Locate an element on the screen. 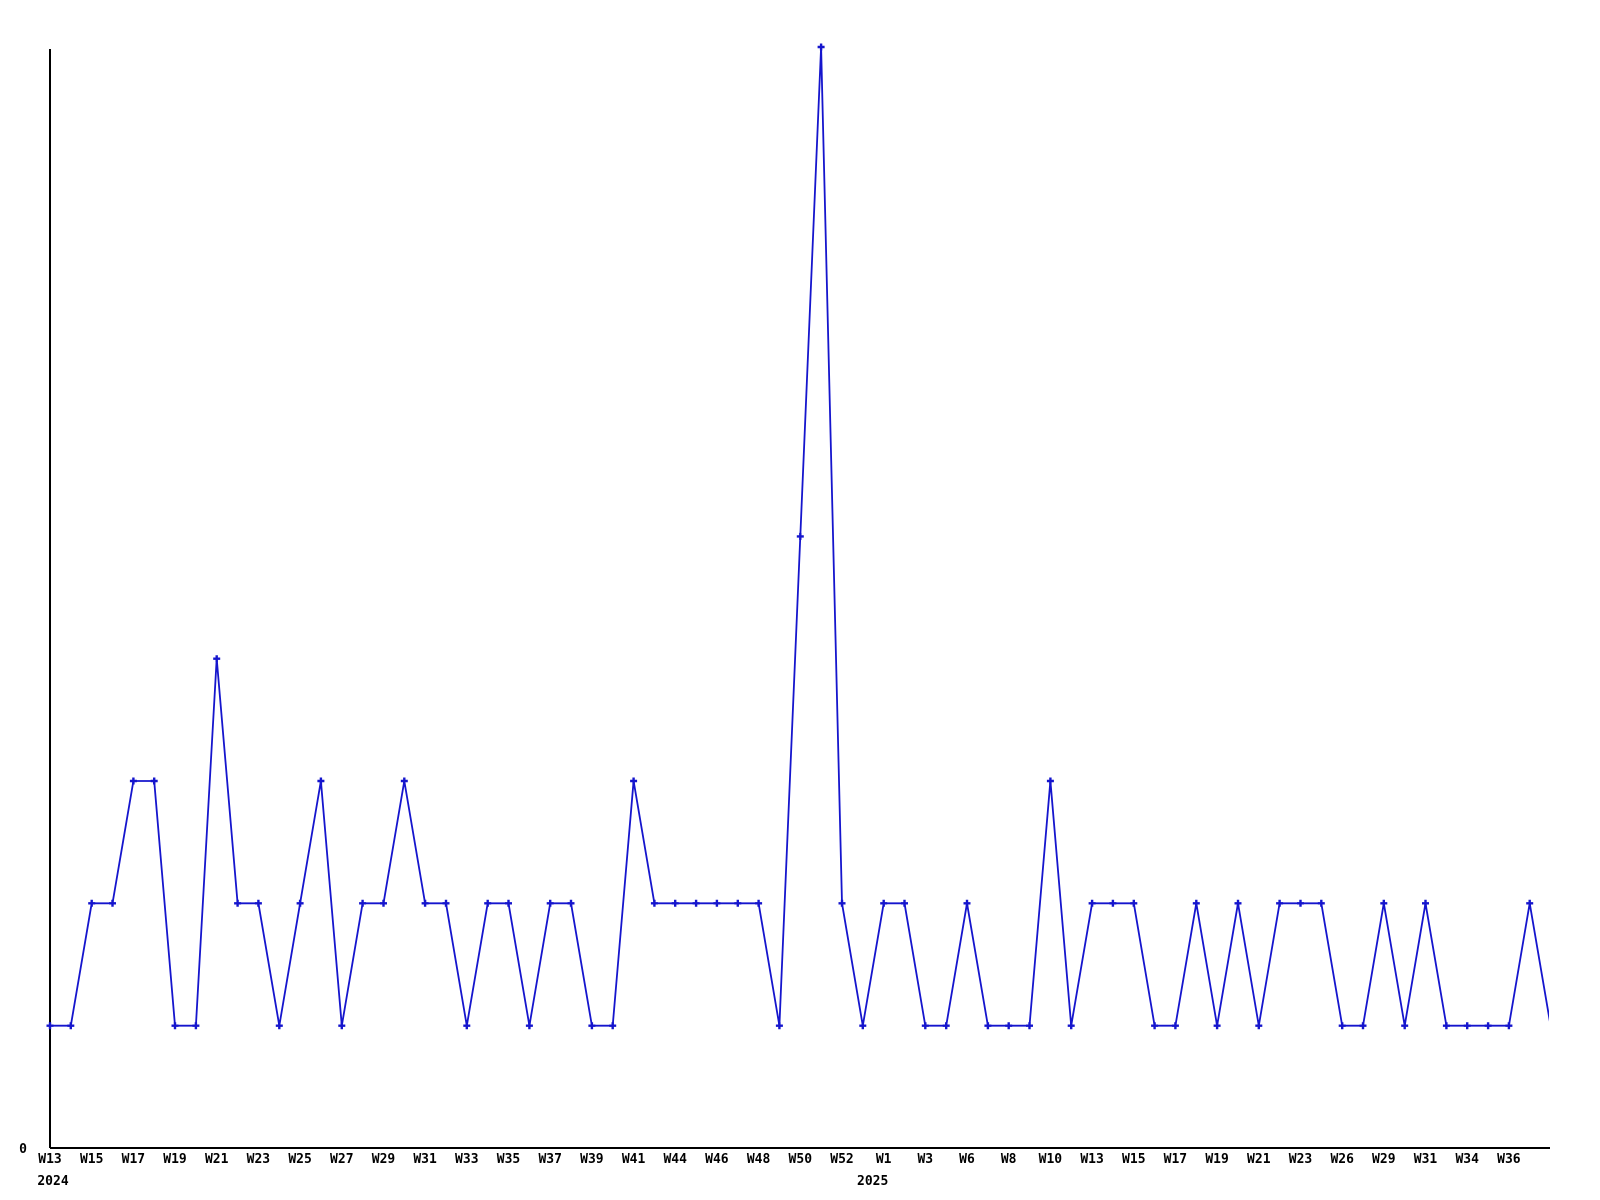 The image size is (1600, 1200). x-tick-label: W52 is located at coordinates (841, 1159).